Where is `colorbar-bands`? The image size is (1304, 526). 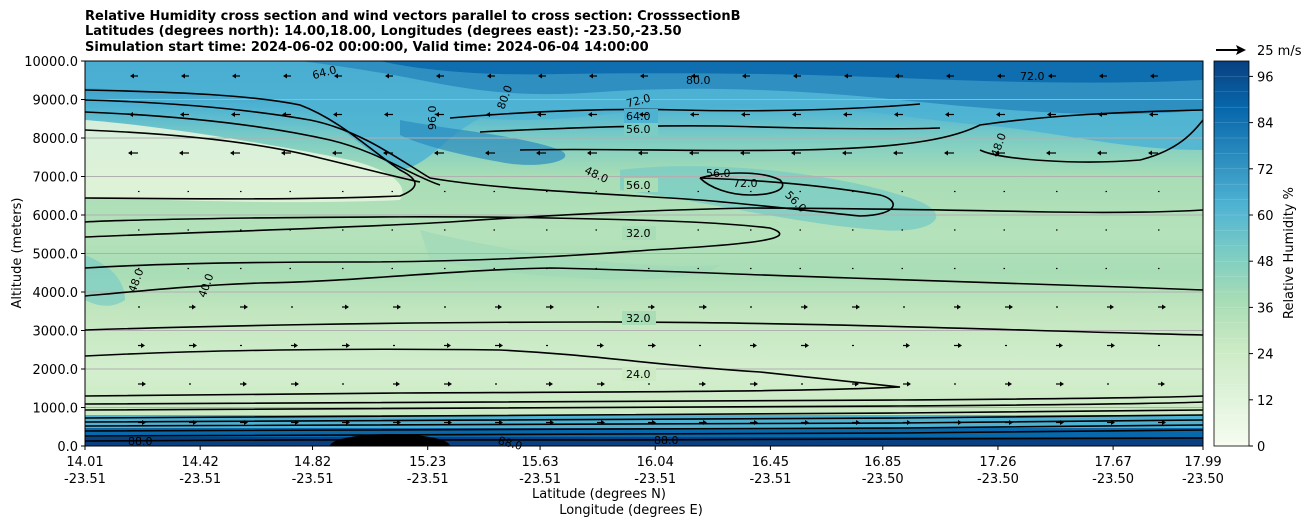 colorbar-bands is located at coordinates (1231, 261).